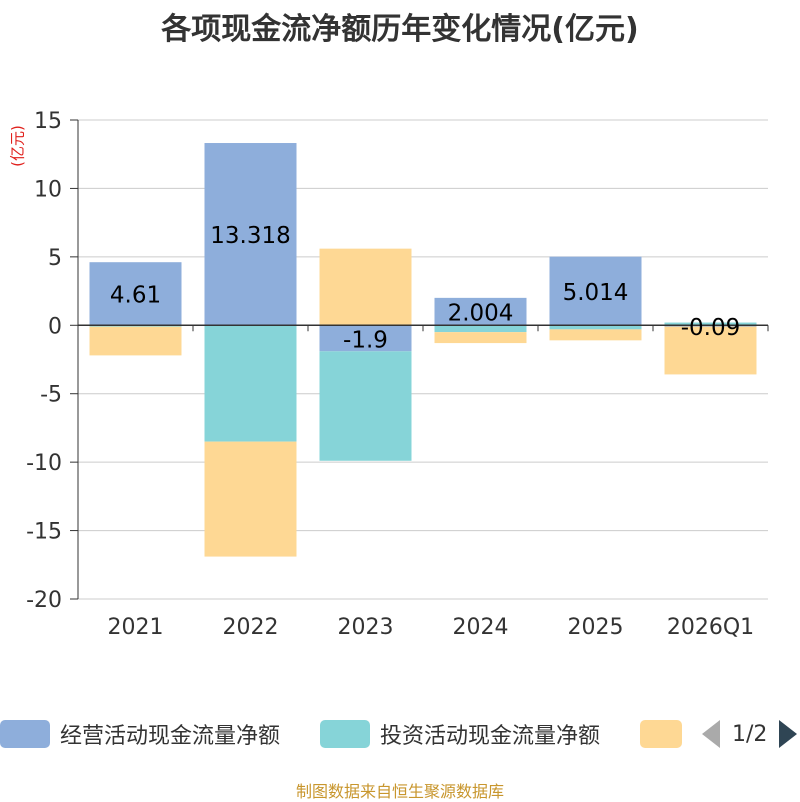 This screenshot has width=800, height=802. I want to click on data-label-2021: 4.61, so click(135, 296).